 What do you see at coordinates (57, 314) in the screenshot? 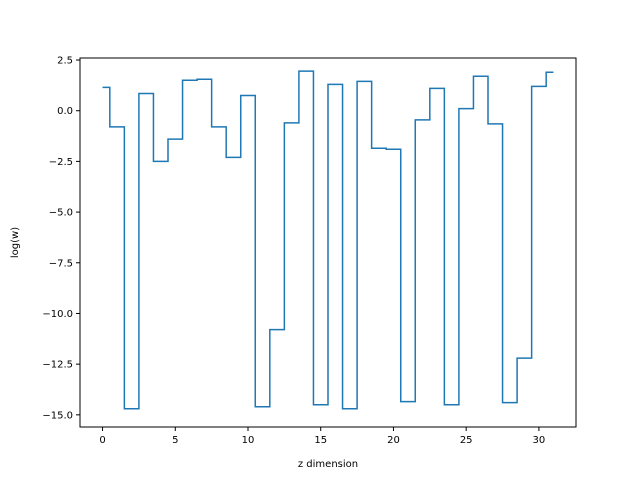
I see `y-tick-label: −10.0` at bounding box center [57, 314].